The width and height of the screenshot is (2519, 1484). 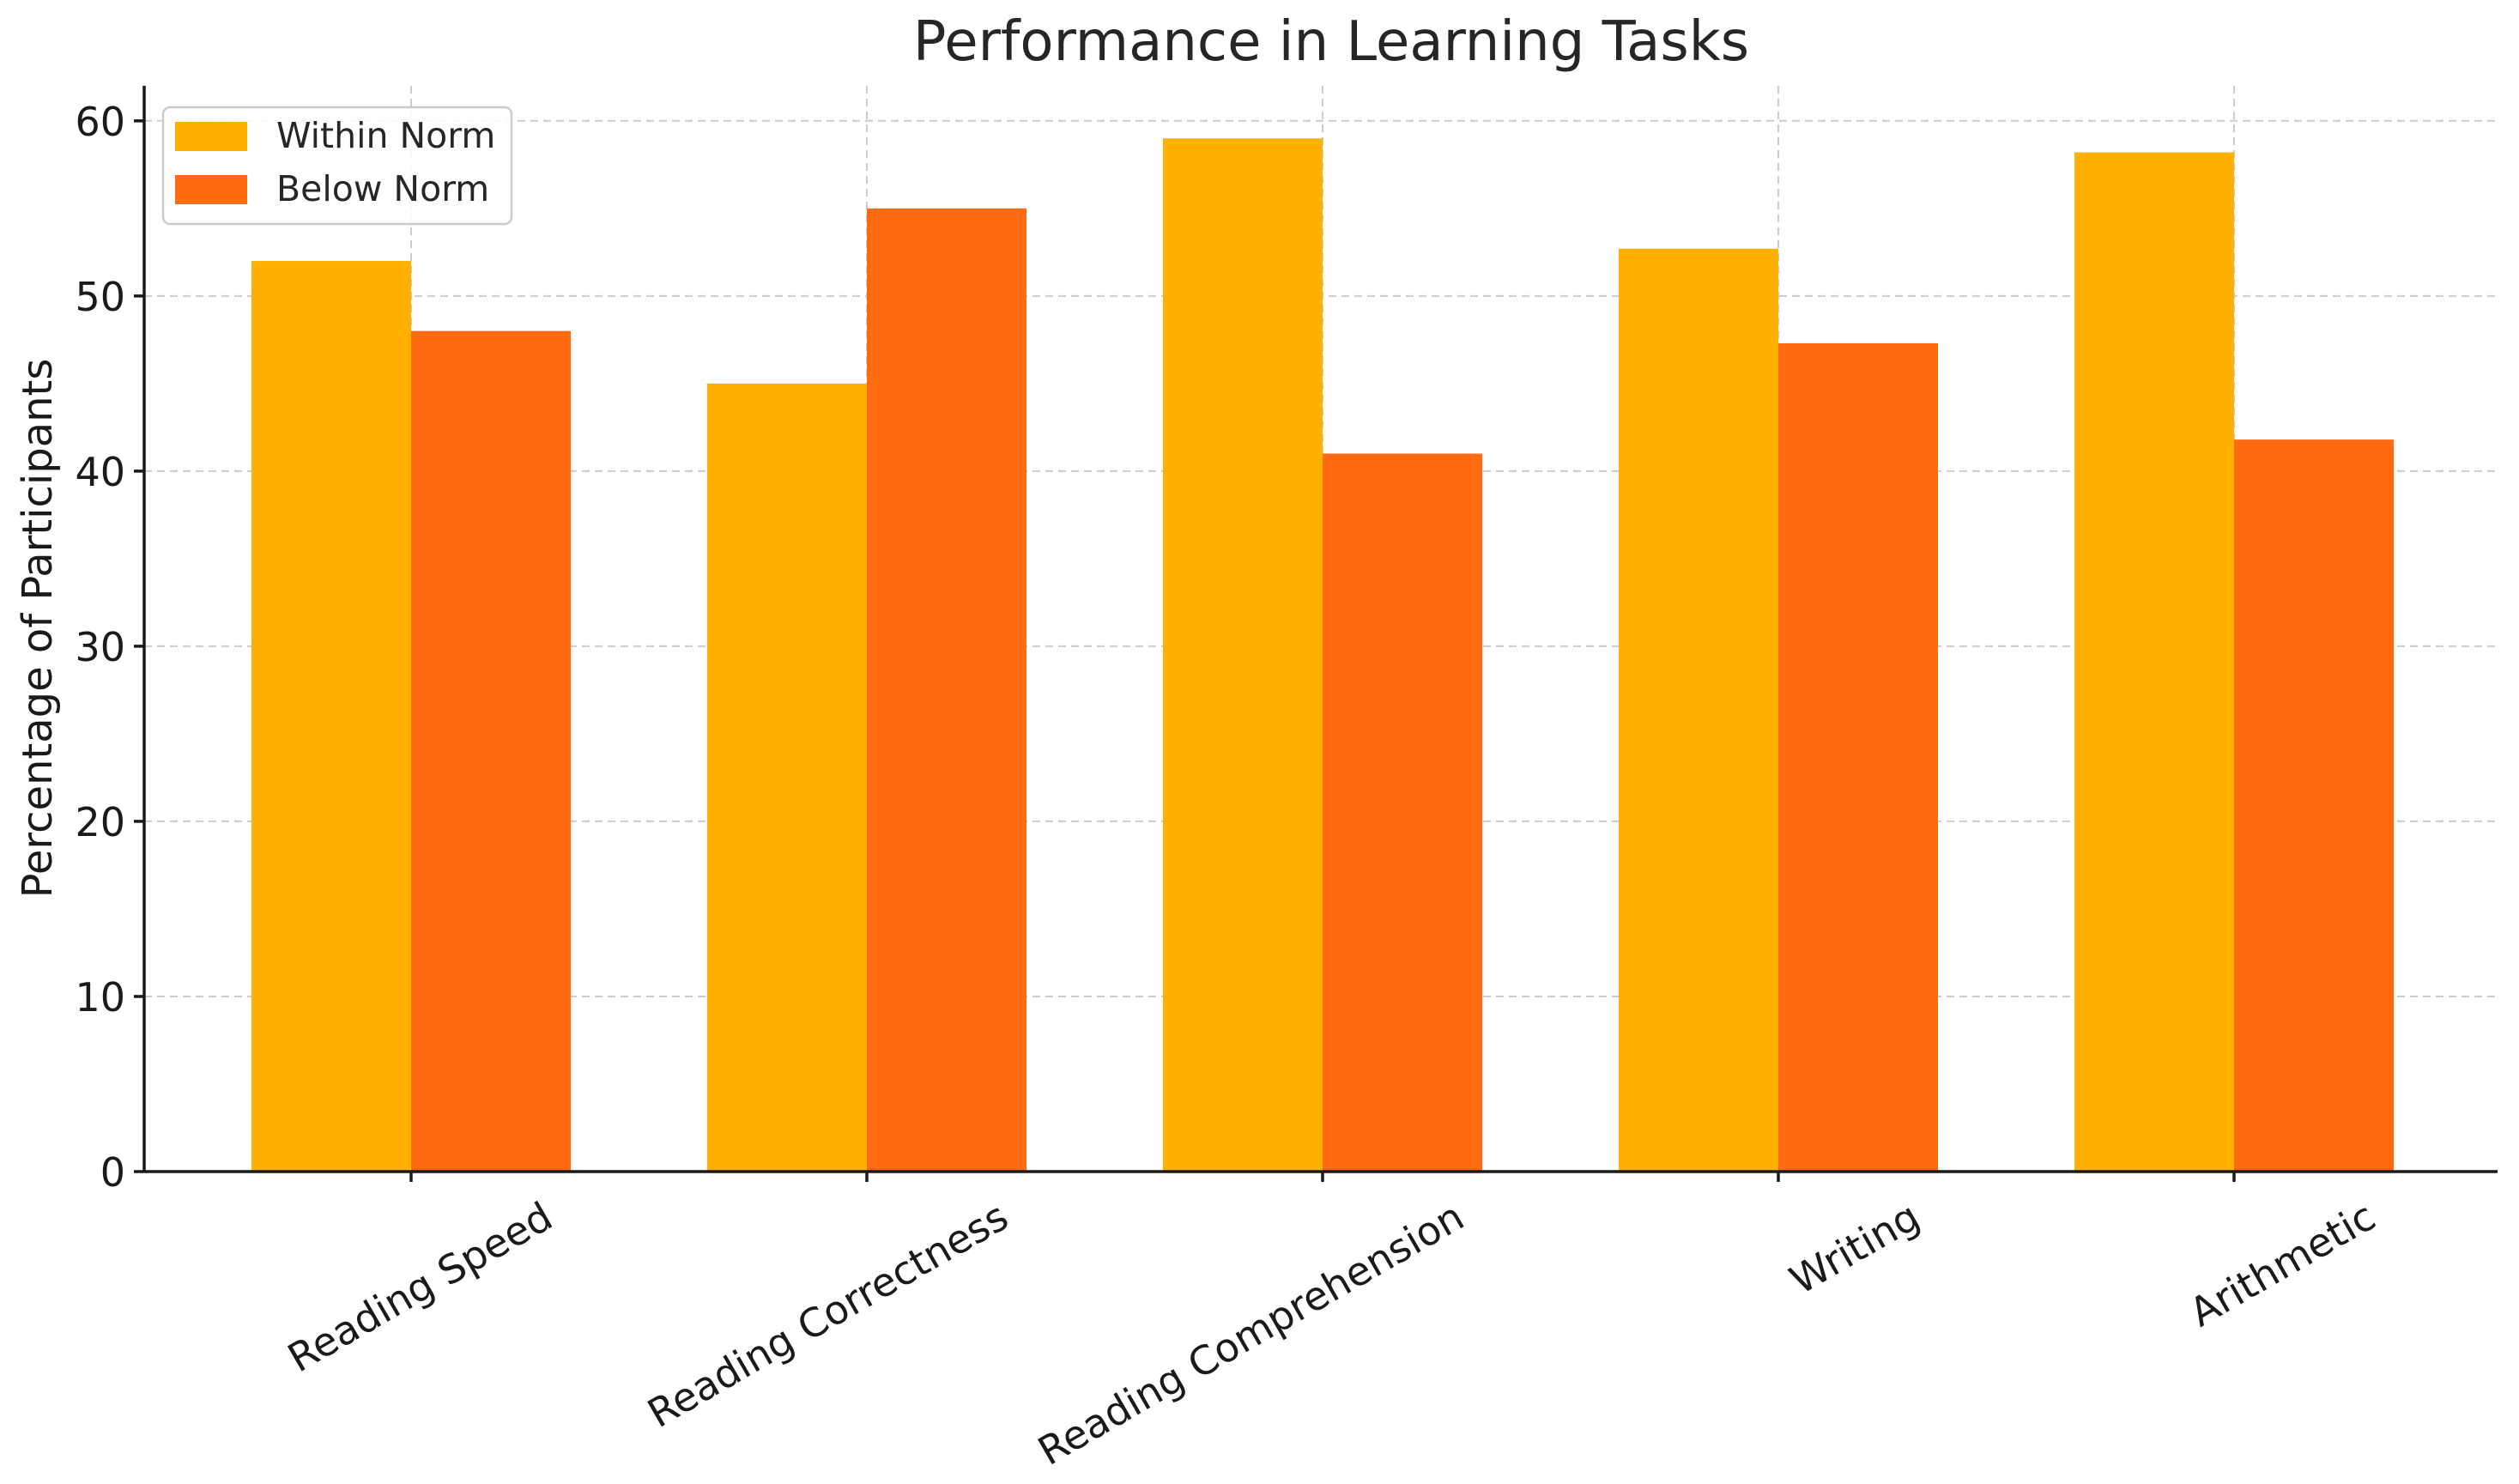 I want to click on bar-below-norm-reading-correctness, so click(x=947, y=690).